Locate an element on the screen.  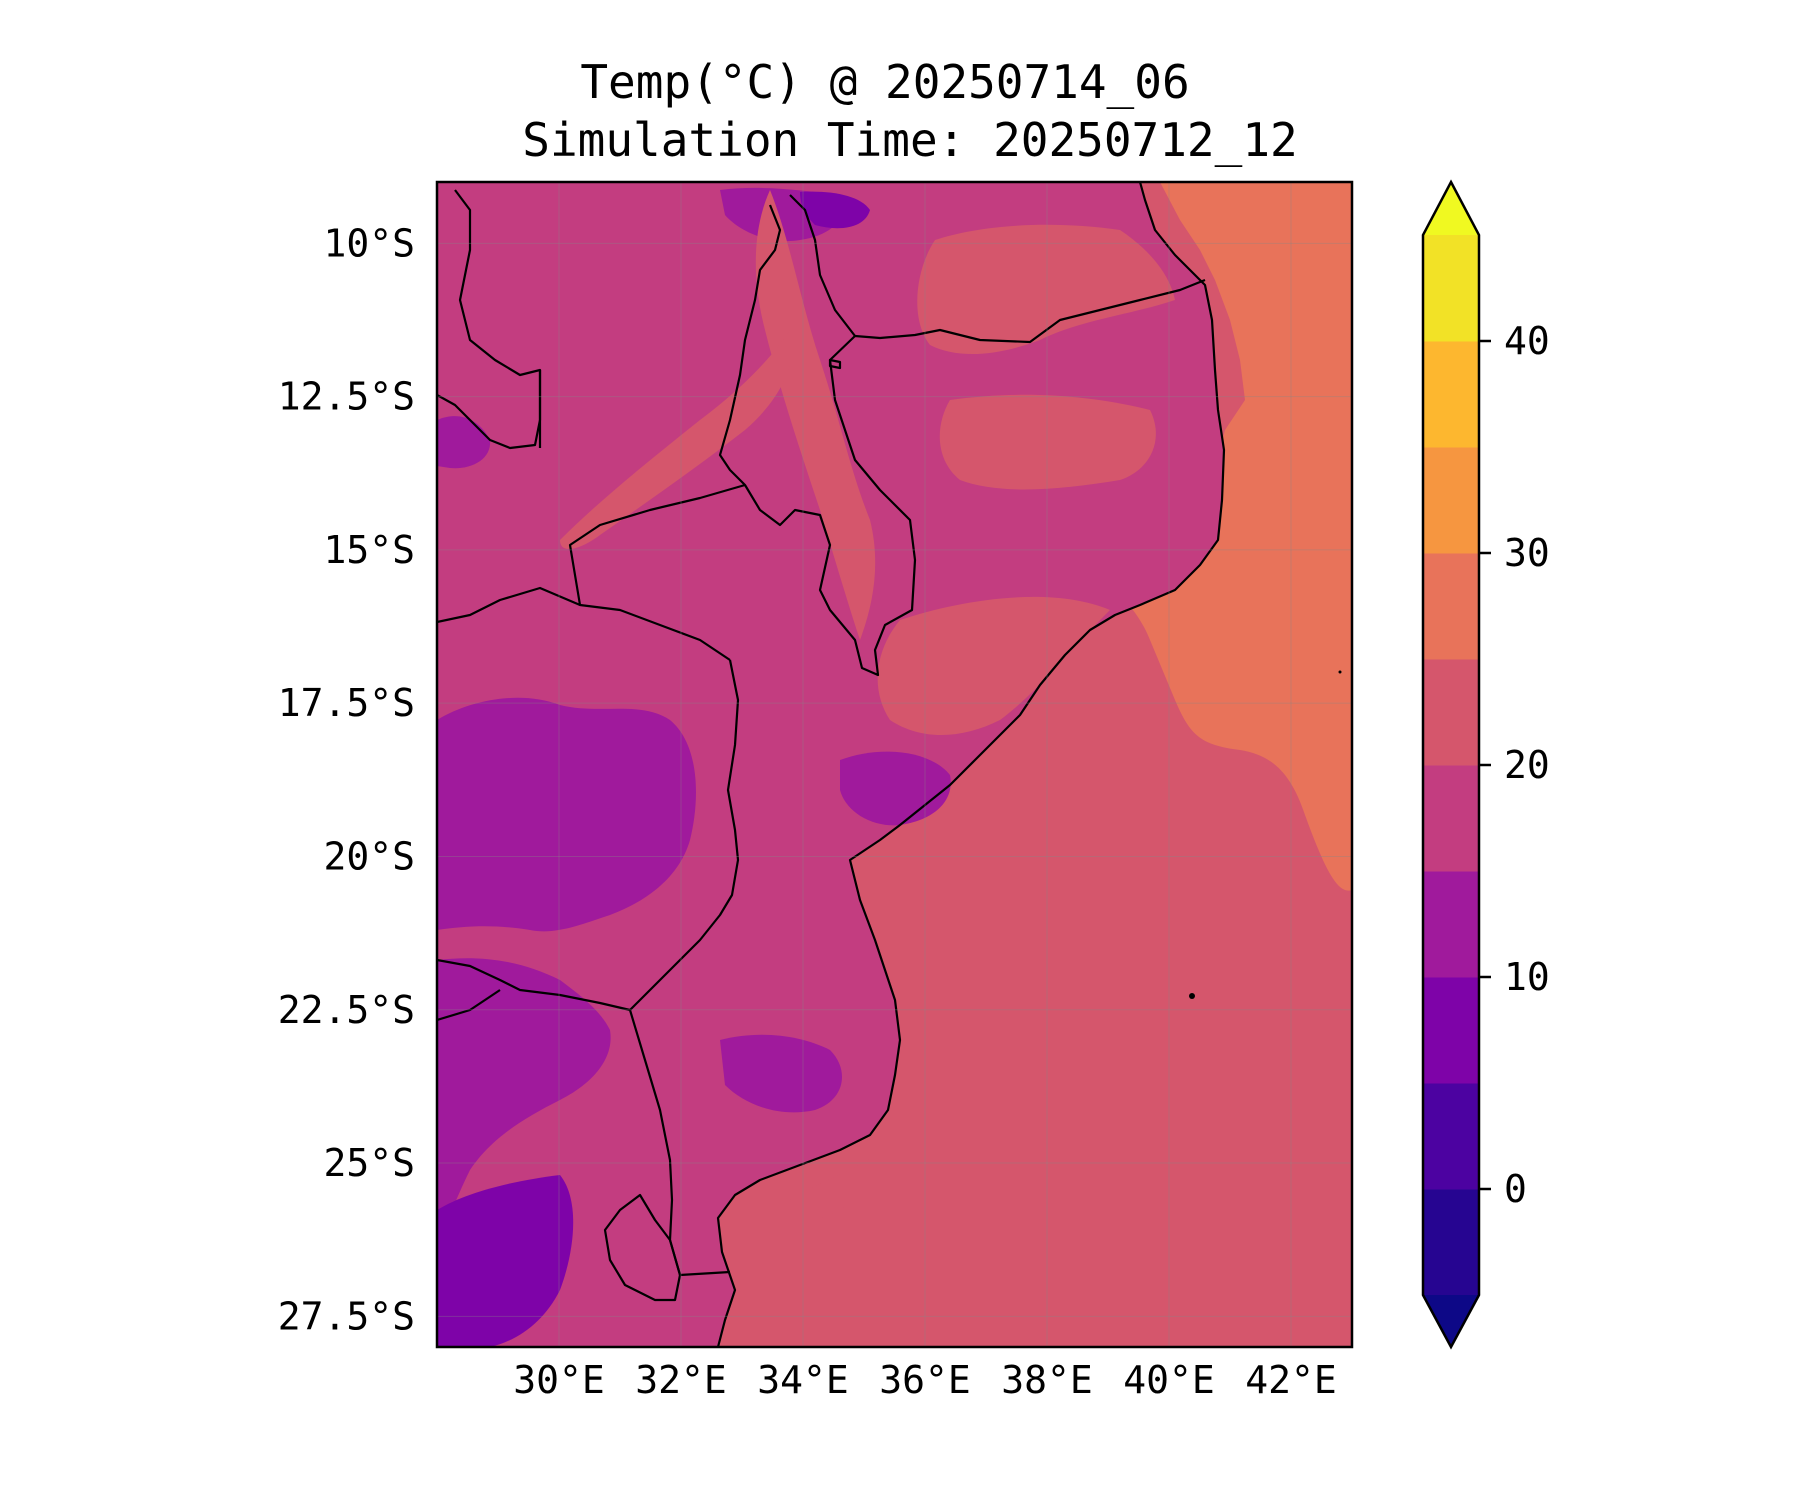
warm-streak-diagonal is located at coordinates (676, 440).